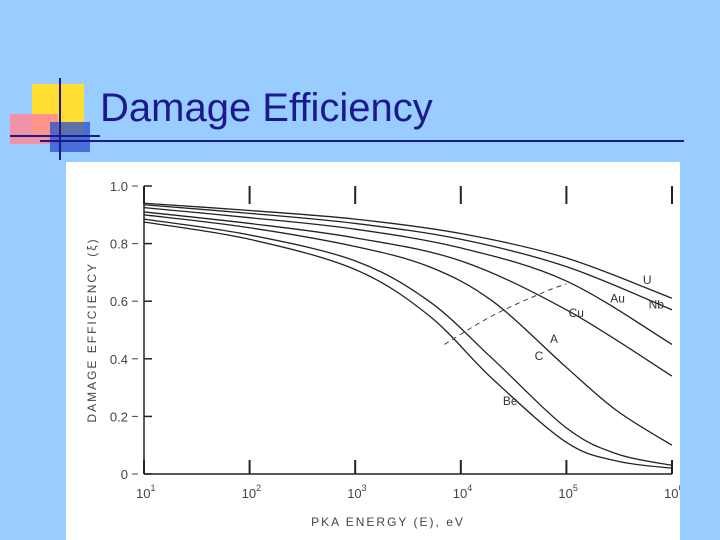  I want to click on slide-decoration, so click(55, 119).